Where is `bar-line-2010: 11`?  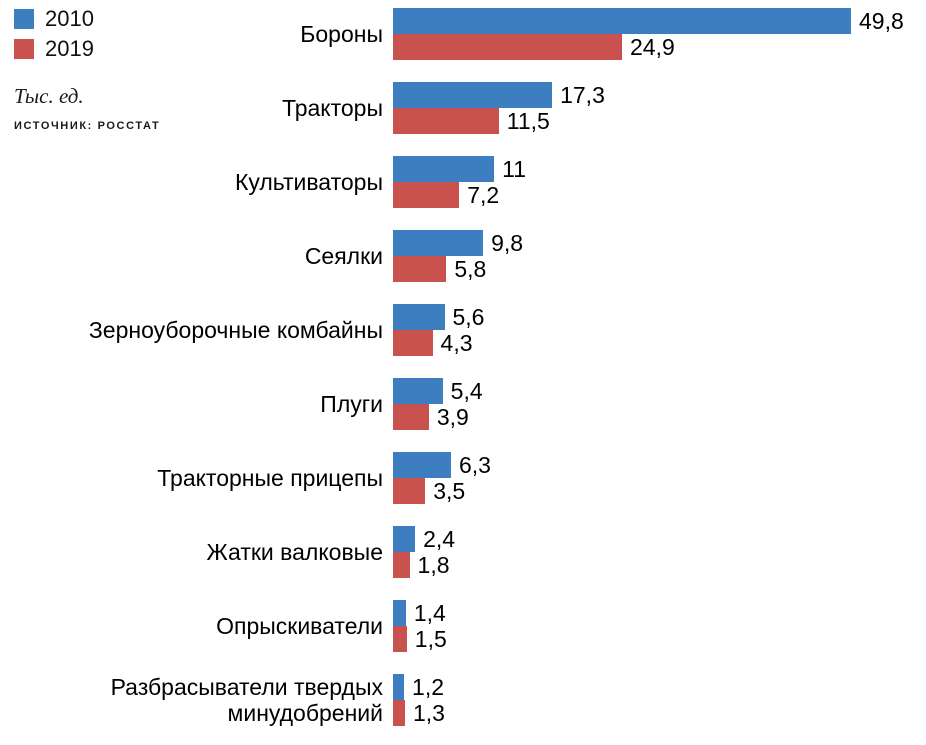 bar-line-2010: 11 is located at coordinates (659, 169).